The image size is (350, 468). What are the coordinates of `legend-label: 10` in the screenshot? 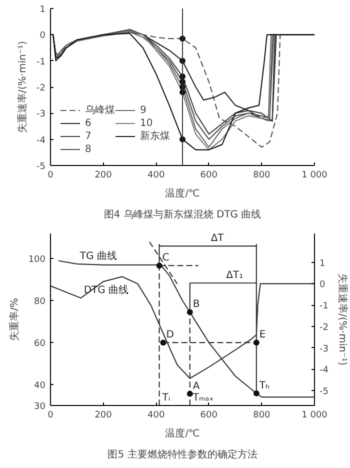 It's located at (147, 123).